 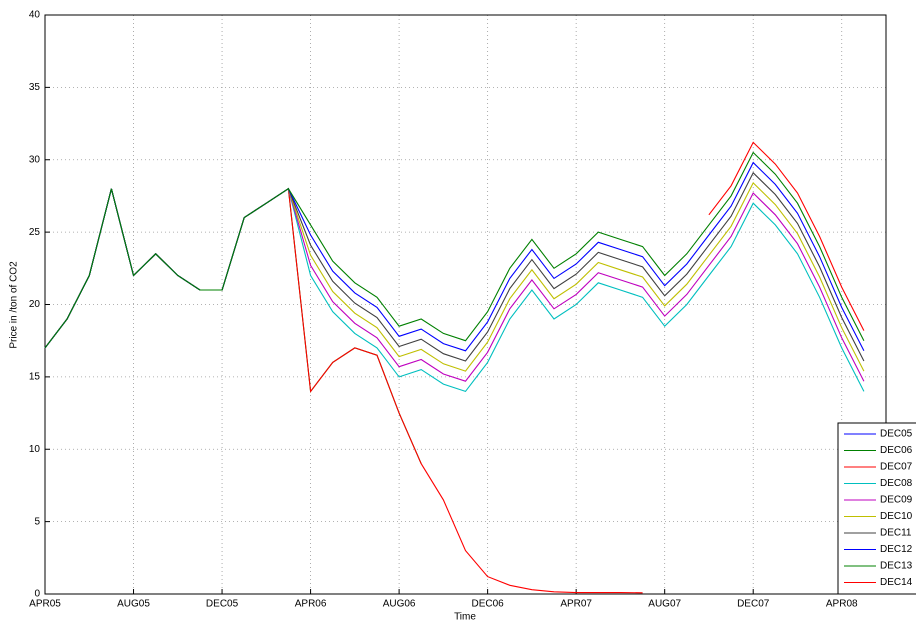 What do you see at coordinates (576, 604) in the screenshot?
I see `x-tick-label: APR07` at bounding box center [576, 604].